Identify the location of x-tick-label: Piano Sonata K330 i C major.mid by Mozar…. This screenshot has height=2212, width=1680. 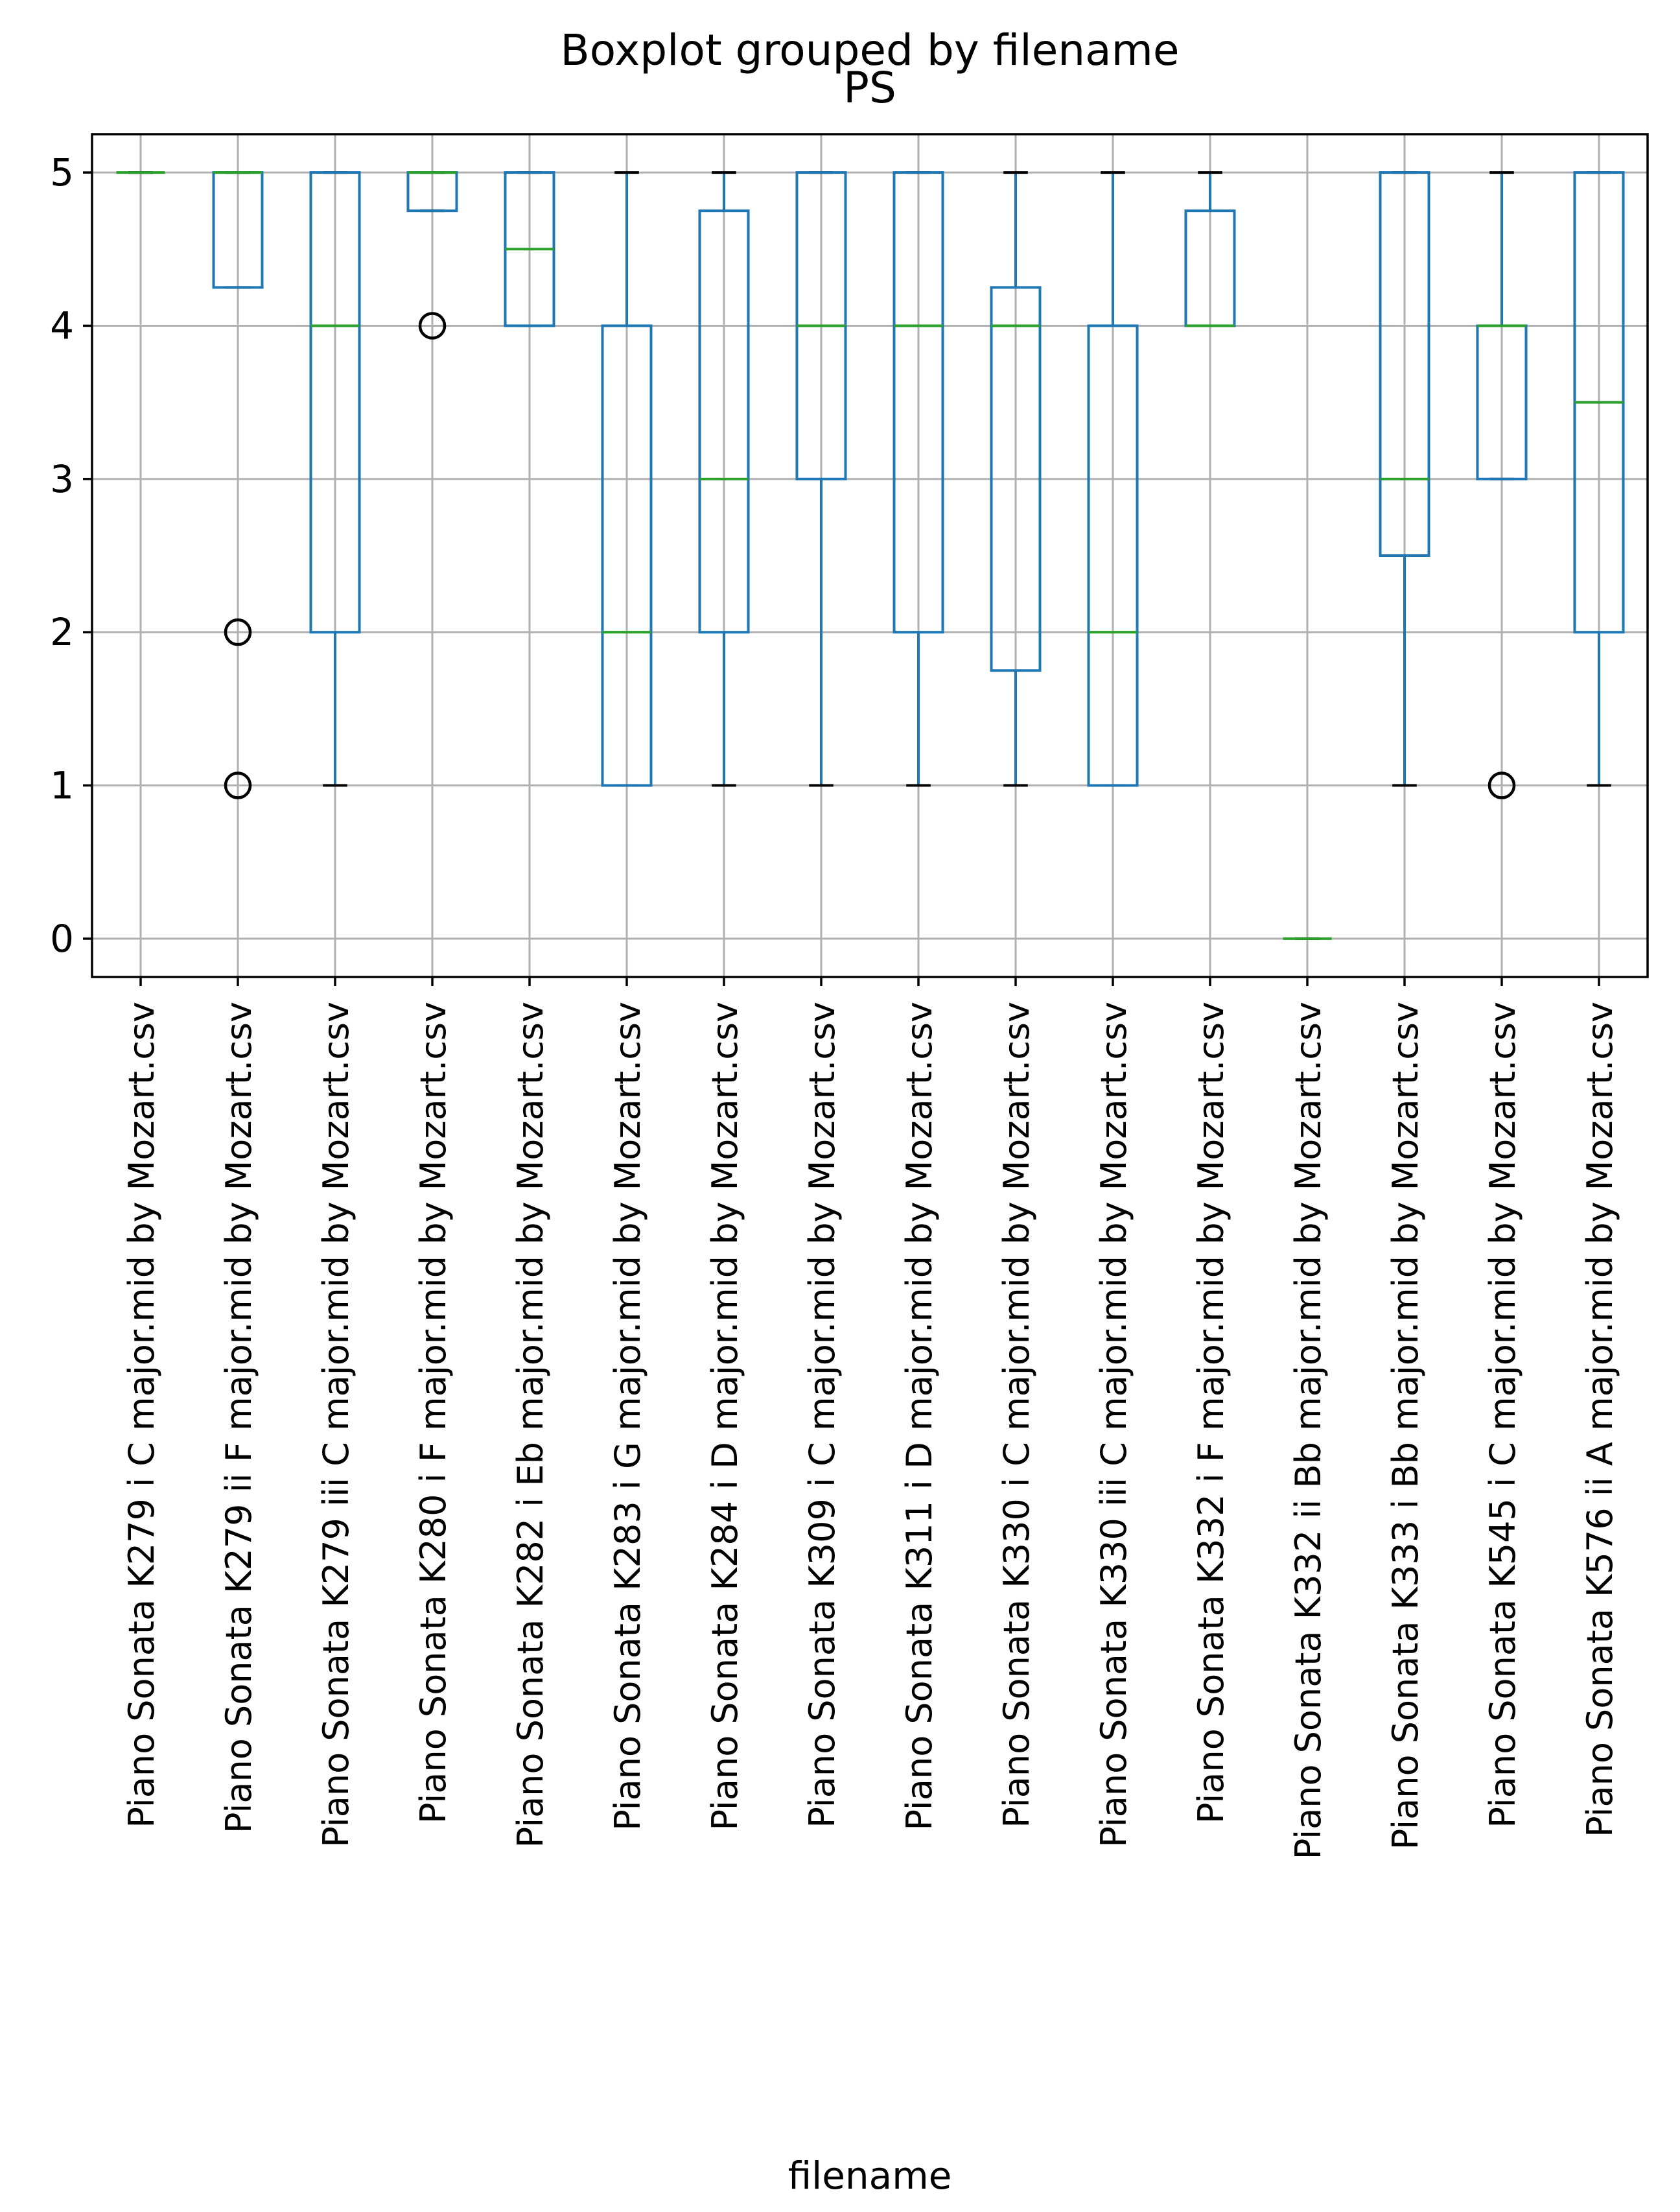
(1016, 1415).